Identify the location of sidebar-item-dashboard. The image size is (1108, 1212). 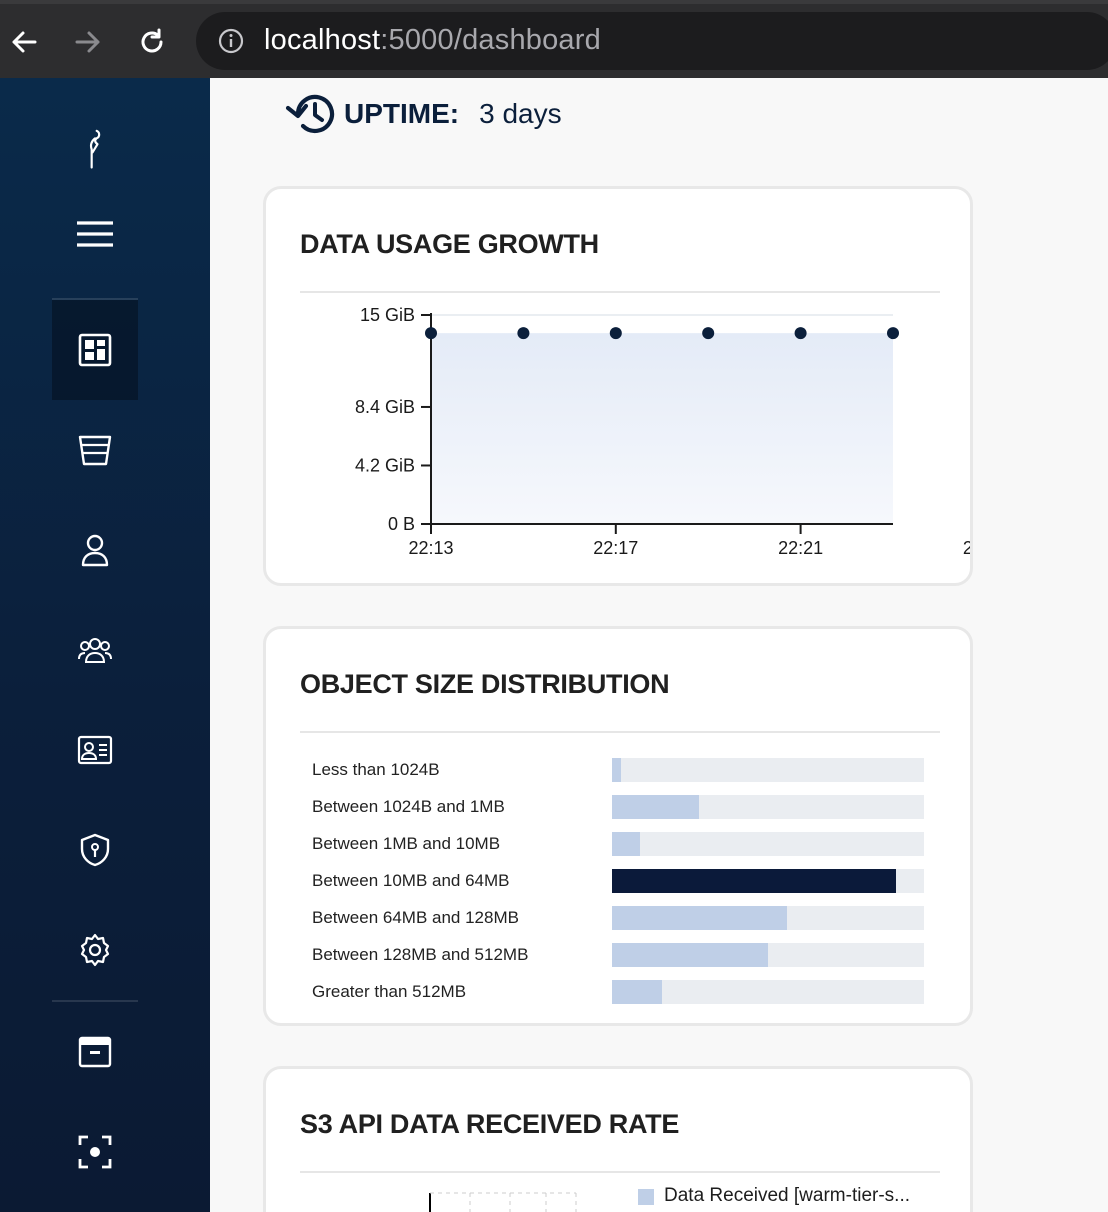
(95, 350).